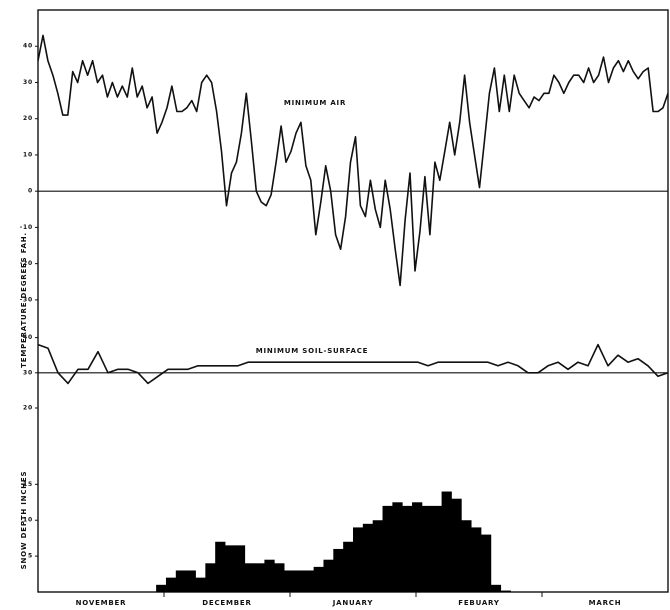  I want to click on y-tick-label: 0, so click(30, 191).